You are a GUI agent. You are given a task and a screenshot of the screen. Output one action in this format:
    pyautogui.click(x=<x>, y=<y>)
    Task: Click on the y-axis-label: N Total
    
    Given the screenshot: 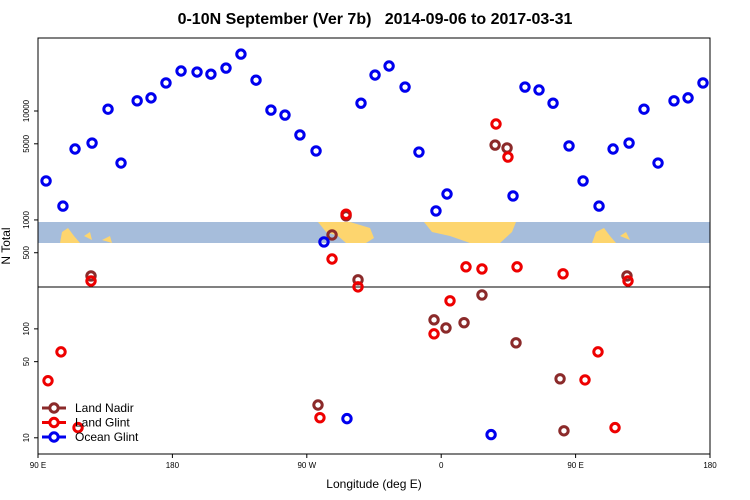 What is the action you would take?
    pyautogui.click(x=6, y=245)
    